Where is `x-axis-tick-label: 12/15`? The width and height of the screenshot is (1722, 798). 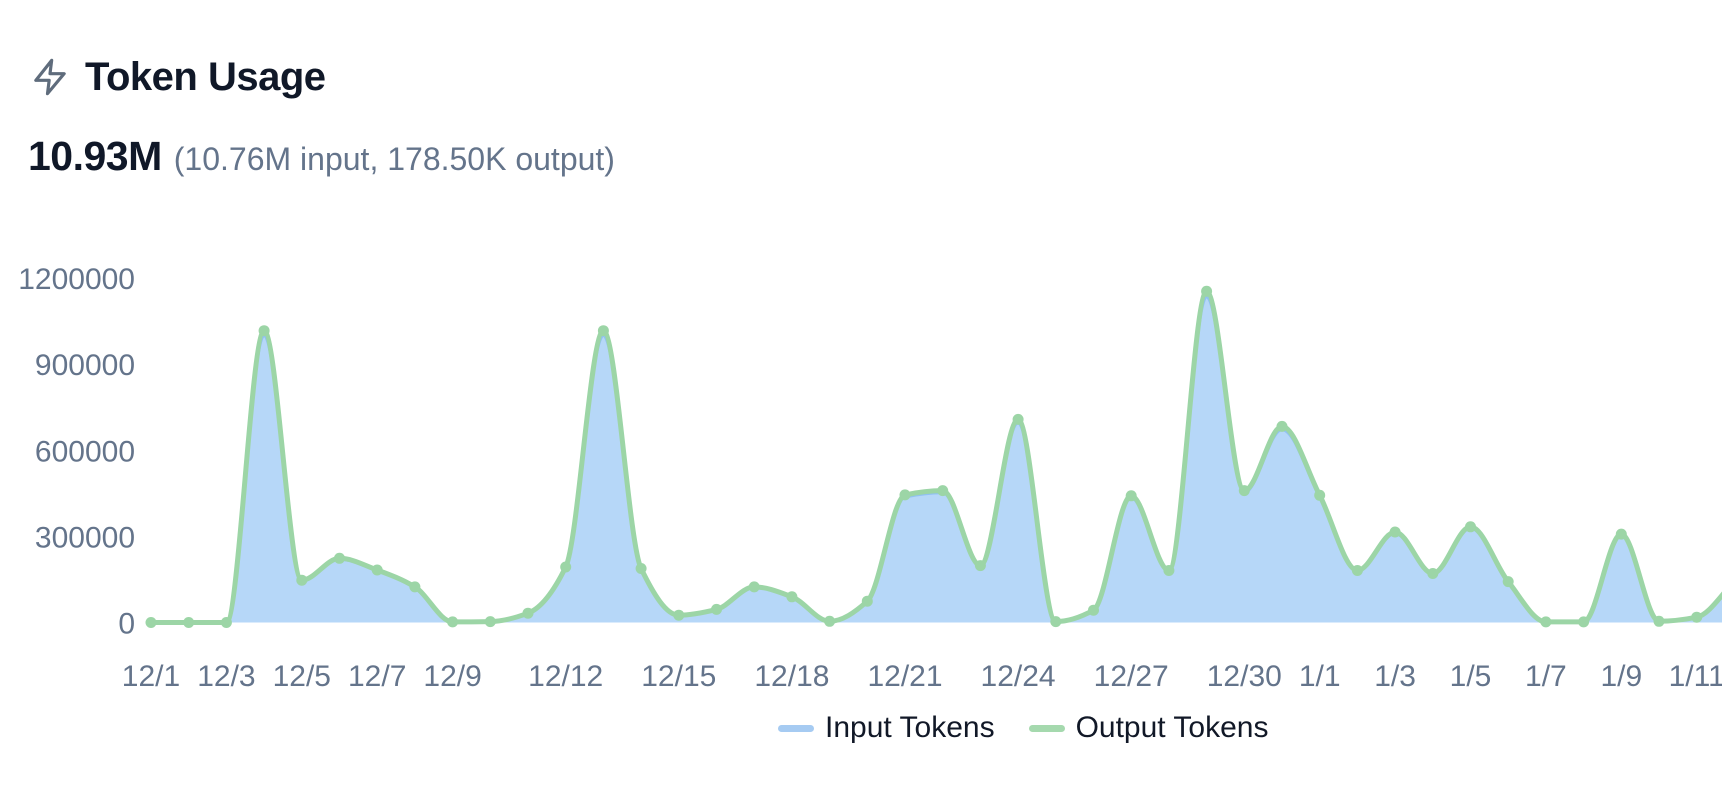 x-axis-tick-label: 12/15 is located at coordinates (678, 676).